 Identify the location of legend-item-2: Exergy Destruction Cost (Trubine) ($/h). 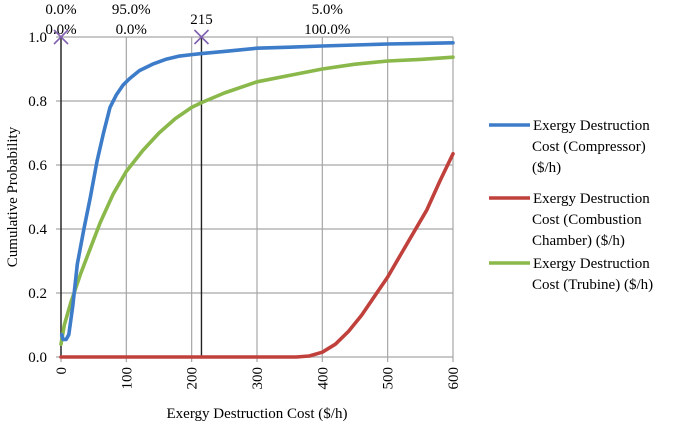
(571, 274).